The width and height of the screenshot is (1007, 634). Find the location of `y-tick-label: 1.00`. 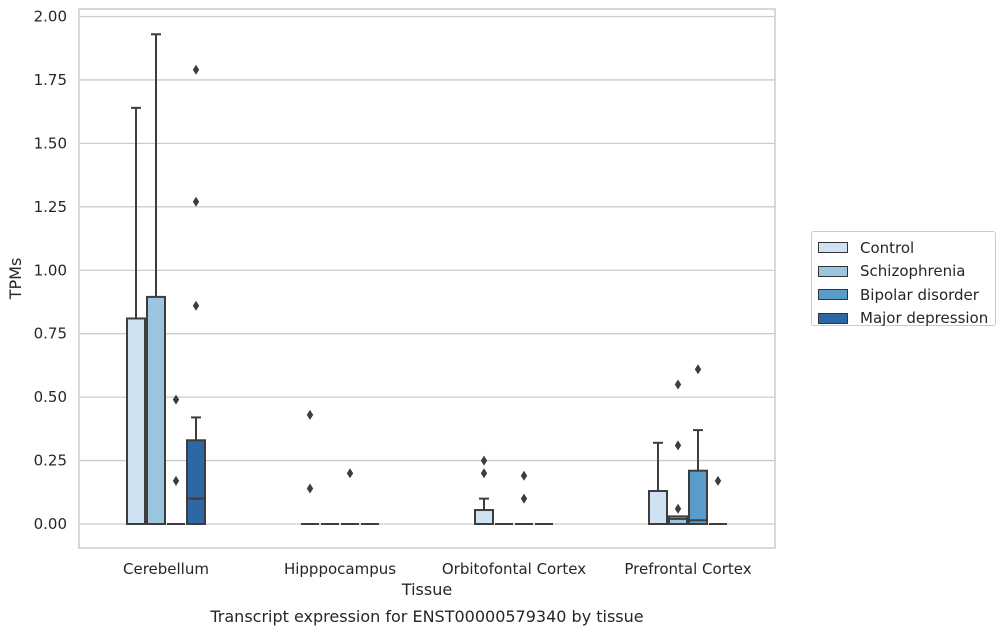

y-tick-label: 1.00 is located at coordinates (50, 270).